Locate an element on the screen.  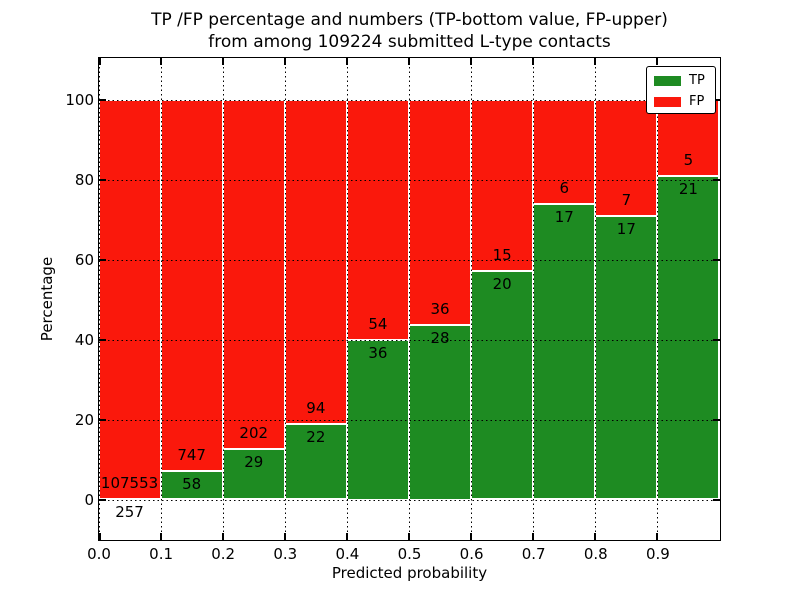
x-tick-label: 0.2 is located at coordinates (223, 554).